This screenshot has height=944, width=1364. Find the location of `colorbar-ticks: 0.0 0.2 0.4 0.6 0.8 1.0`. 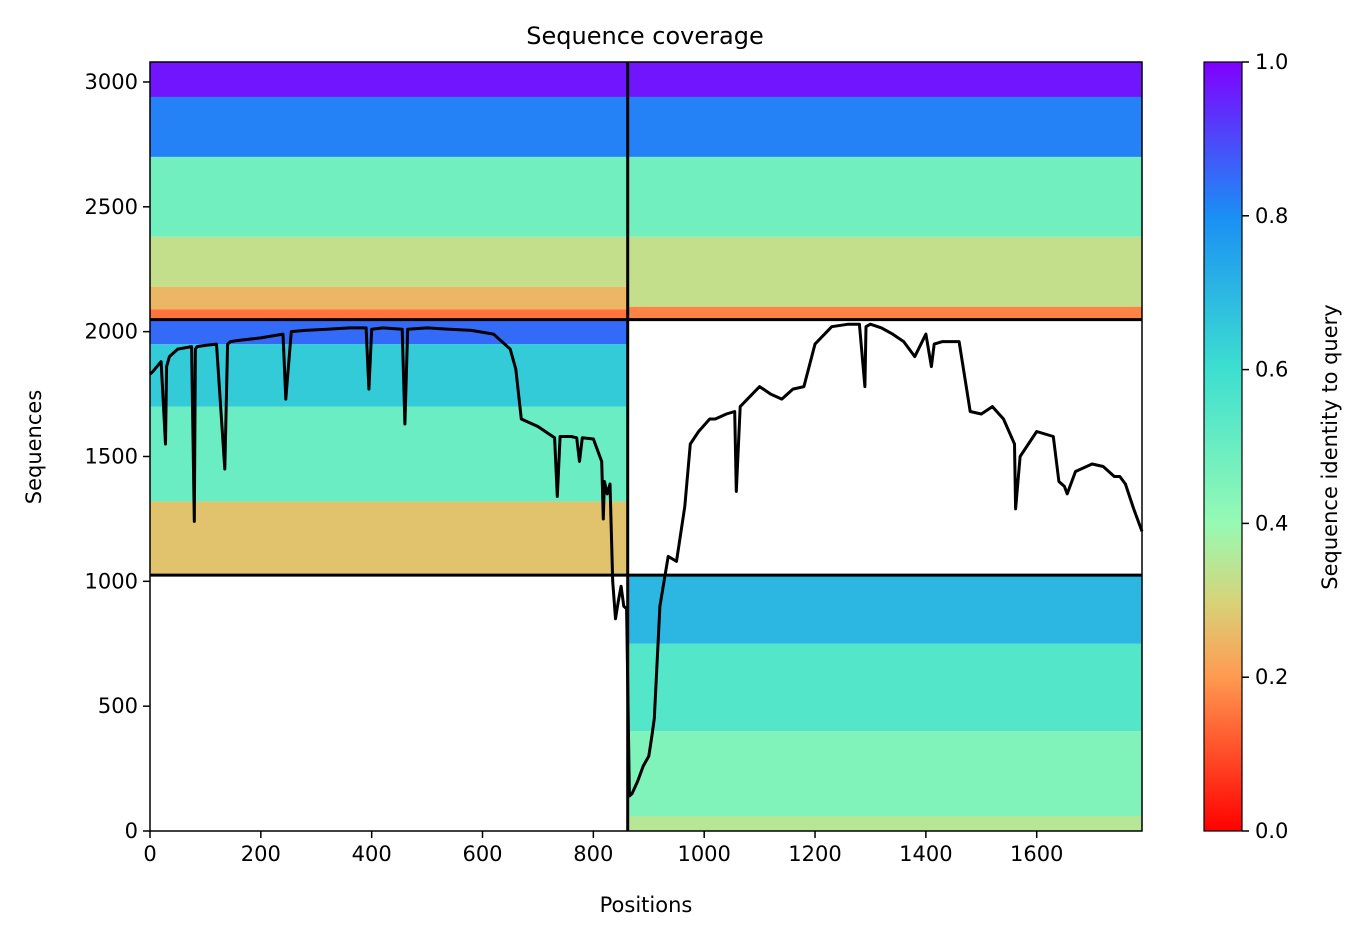

colorbar-ticks: 0.0 0.2 0.4 0.6 0.8 1.0 is located at coordinates (1265, 446).